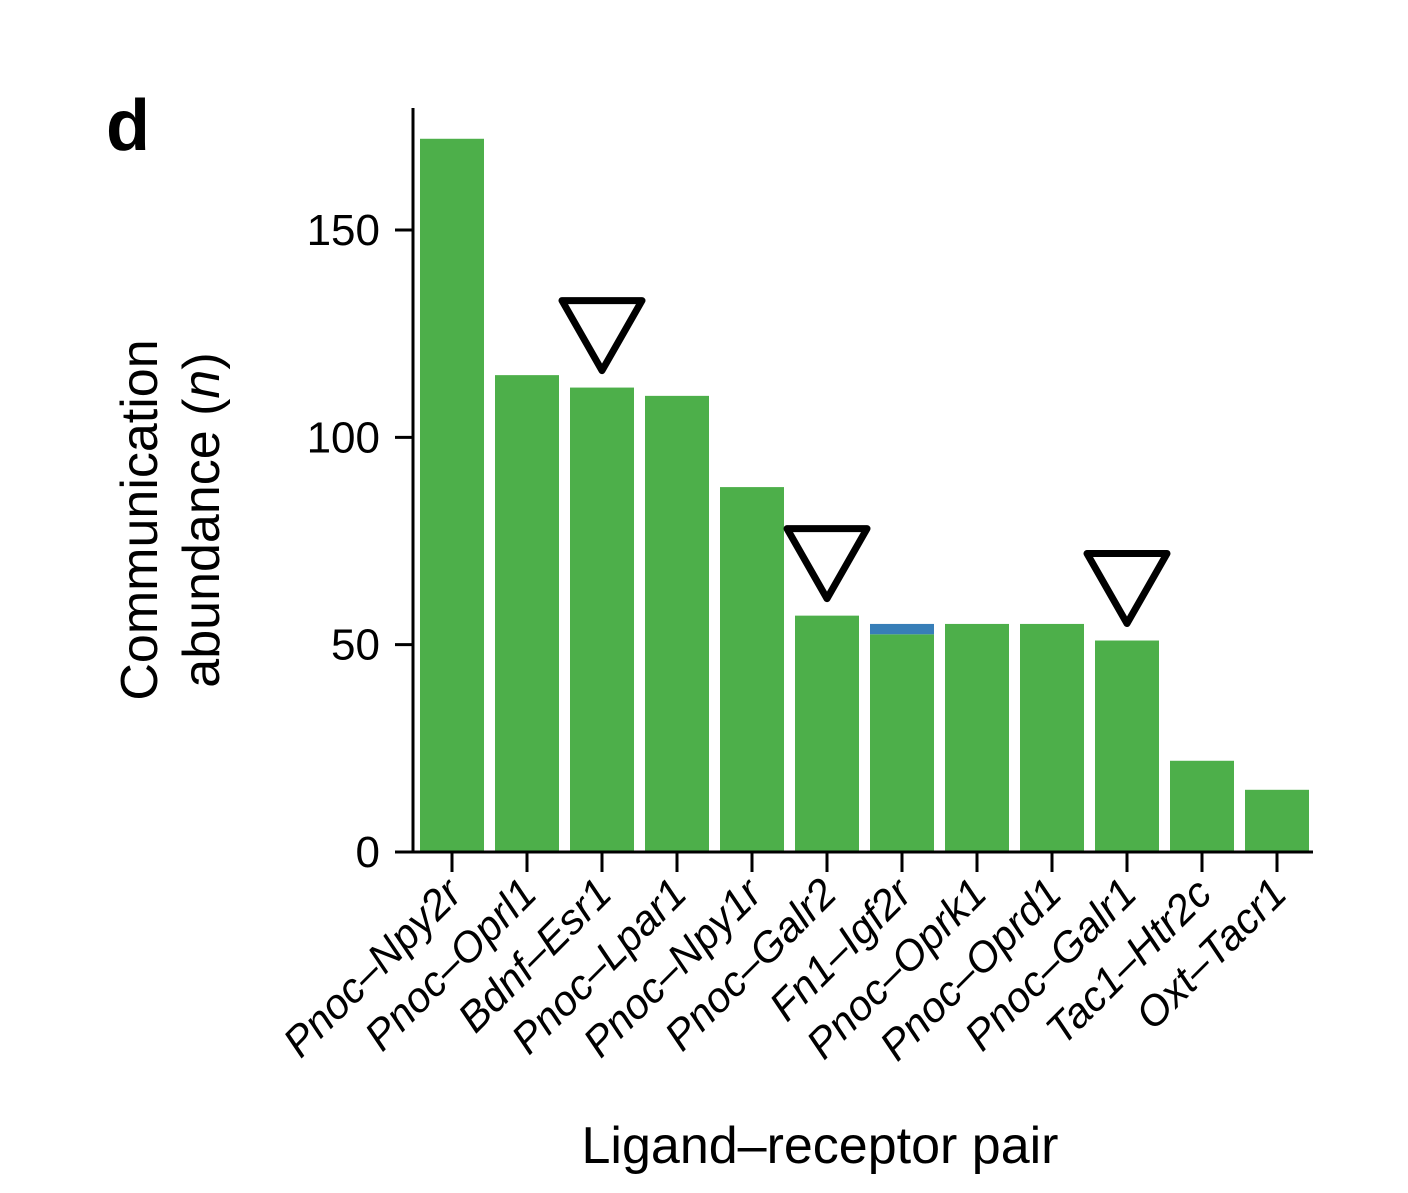 Image resolution: width=1408 pixels, height=1193 pixels. Describe the element at coordinates (1202, 806) in the screenshot. I see `bar-green-Tac1–Htr2c` at that location.